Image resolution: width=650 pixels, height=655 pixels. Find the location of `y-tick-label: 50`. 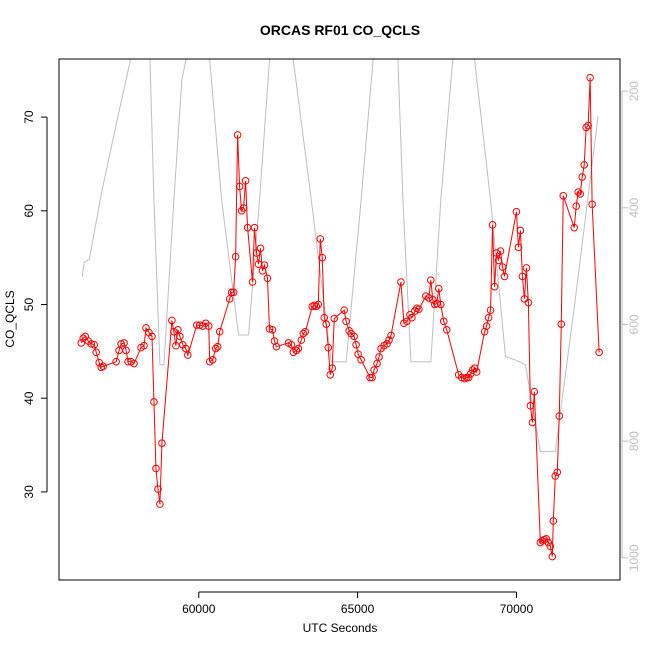

y-tick-label: 50 is located at coordinates (29, 305).